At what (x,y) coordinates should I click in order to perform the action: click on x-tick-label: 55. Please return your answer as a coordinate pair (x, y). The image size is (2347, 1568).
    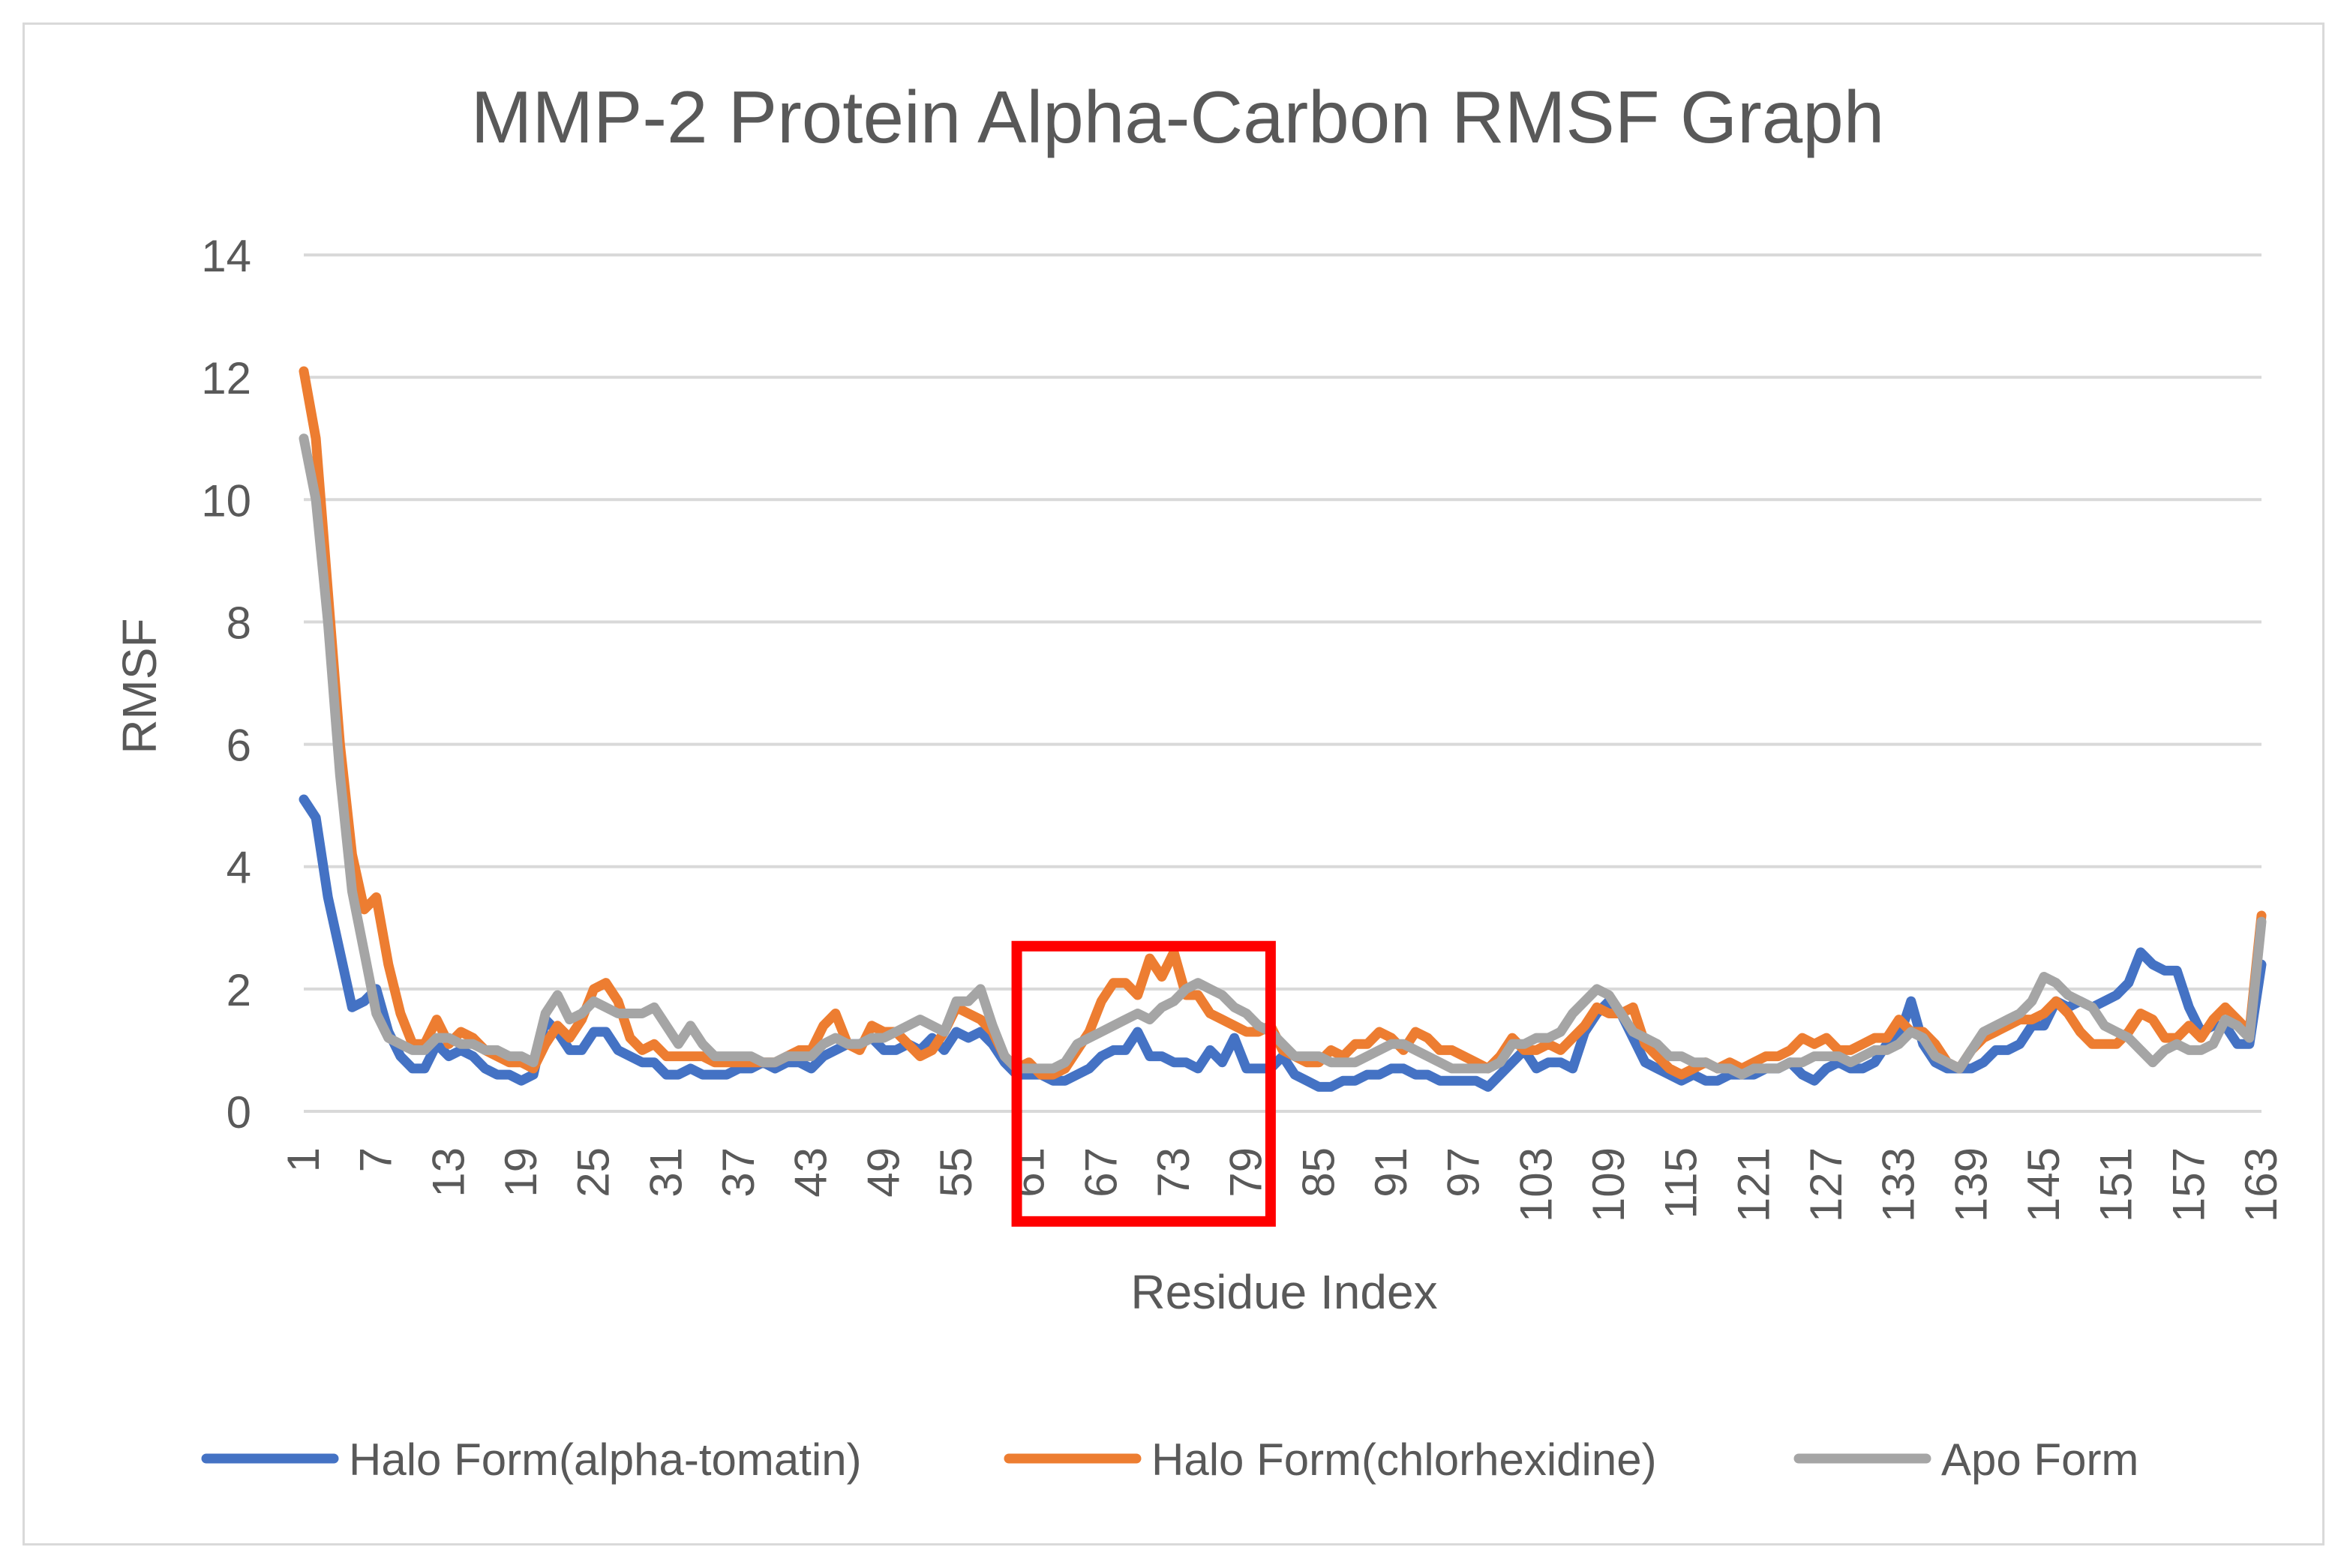
    Looking at the image, I should click on (956, 1173).